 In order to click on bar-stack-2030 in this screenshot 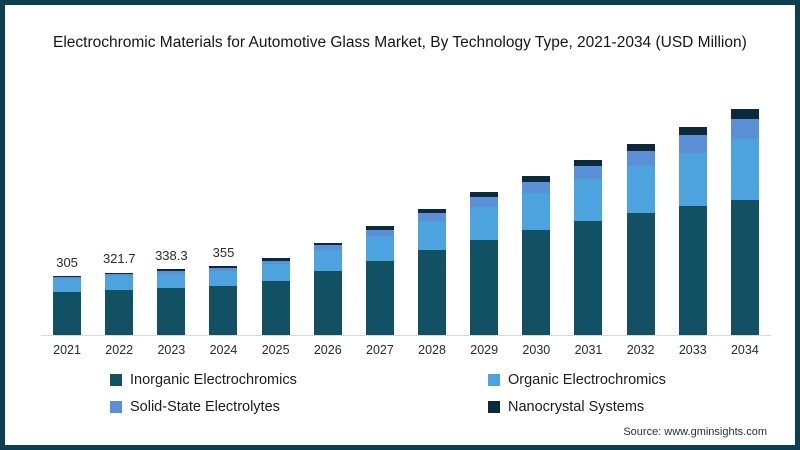, I will do `click(536, 255)`.